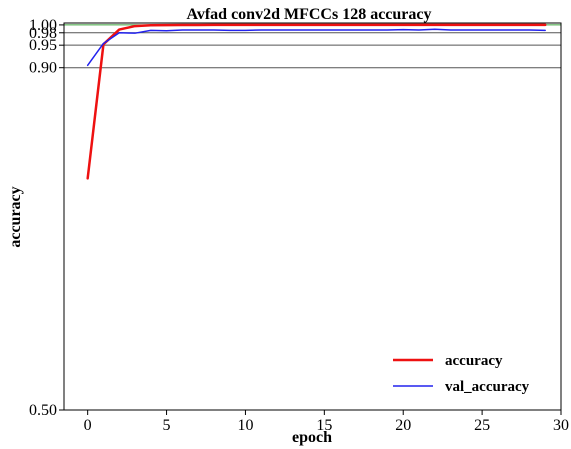 This screenshot has width=571, height=449. Describe the element at coordinates (487, 387) in the screenshot. I see `legend-label-val-accuracy: val_accuracy` at that location.